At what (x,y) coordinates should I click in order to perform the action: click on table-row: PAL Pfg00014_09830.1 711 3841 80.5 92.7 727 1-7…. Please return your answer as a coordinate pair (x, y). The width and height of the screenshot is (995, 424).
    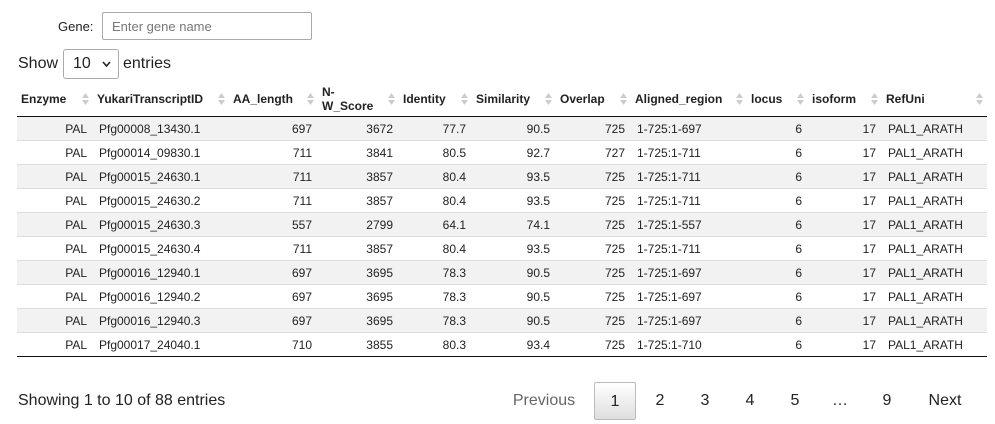
    Looking at the image, I should click on (502, 152).